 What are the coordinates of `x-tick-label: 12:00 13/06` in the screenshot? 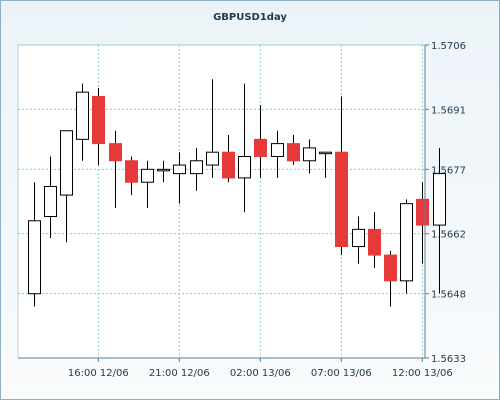 It's located at (422, 373).